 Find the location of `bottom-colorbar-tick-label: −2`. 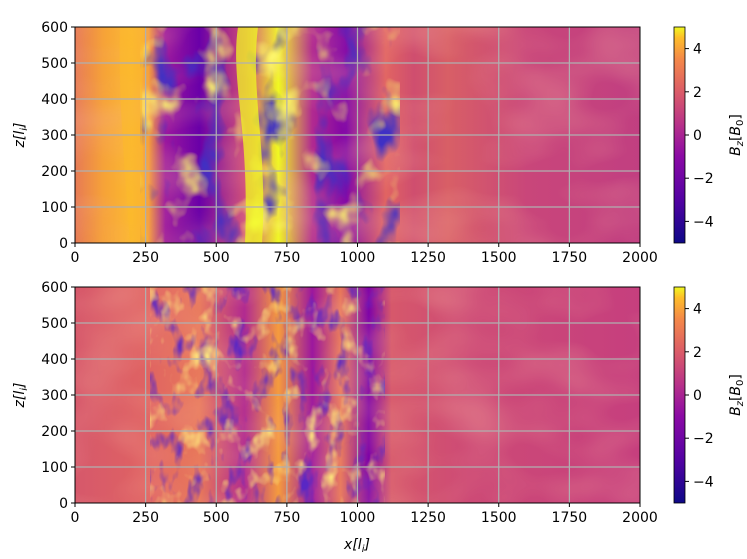

bottom-colorbar-tick-label: −2 is located at coordinates (703, 439).